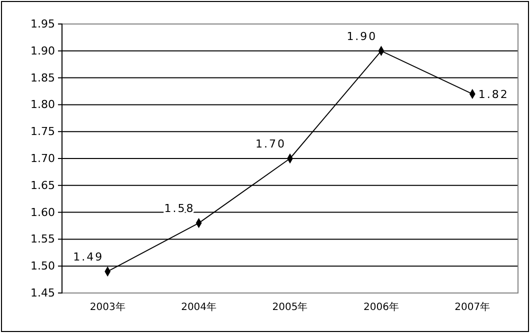 Image resolution: width=531 pixels, height=334 pixels. I want to click on x-tick-label: 2003年, so click(108, 307).